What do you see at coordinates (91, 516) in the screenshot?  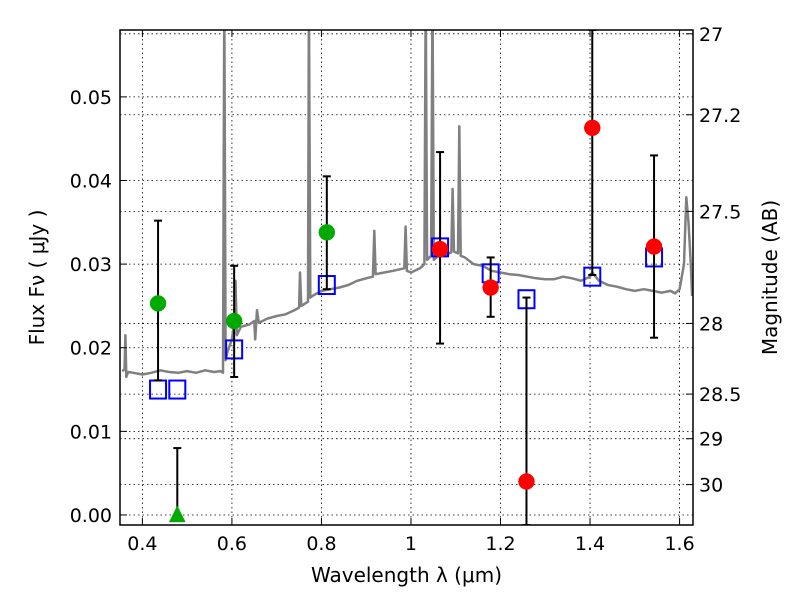 I see `y-tick-label: 0.00` at bounding box center [91, 516].